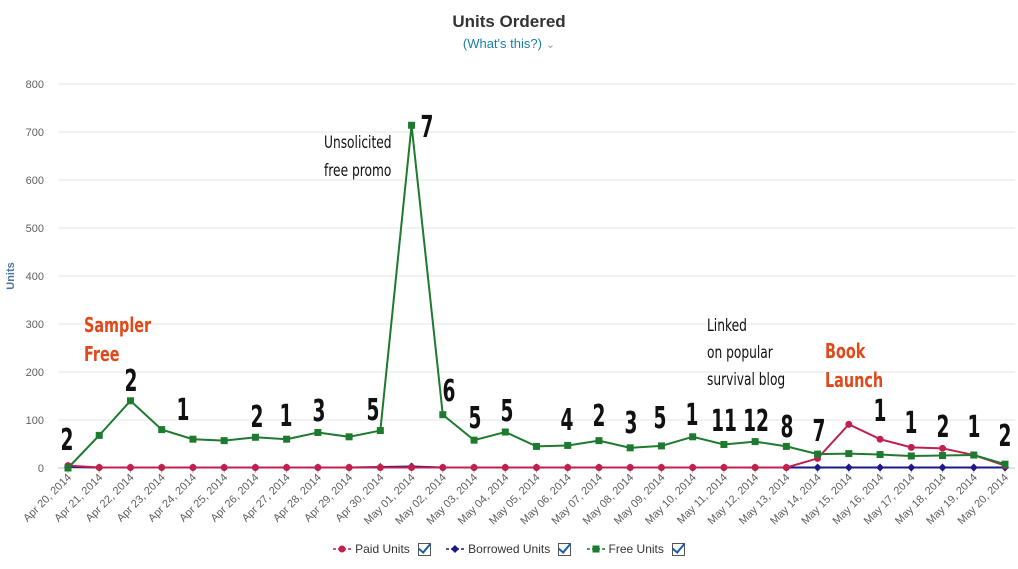  What do you see at coordinates (1005, 435) in the screenshot?
I see `data-label-30: 2` at bounding box center [1005, 435].